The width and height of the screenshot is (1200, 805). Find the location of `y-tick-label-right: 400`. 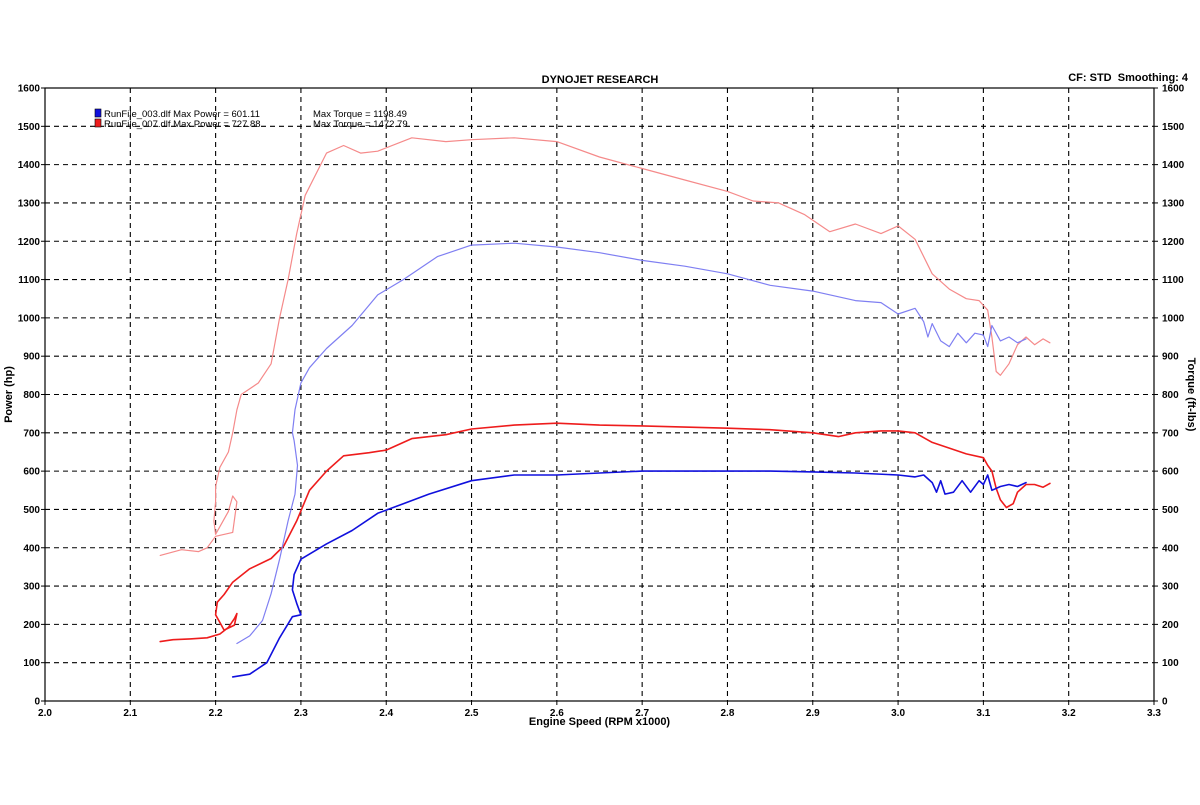

y-tick-label-right: 400 is located at coordinates (1170, 548).